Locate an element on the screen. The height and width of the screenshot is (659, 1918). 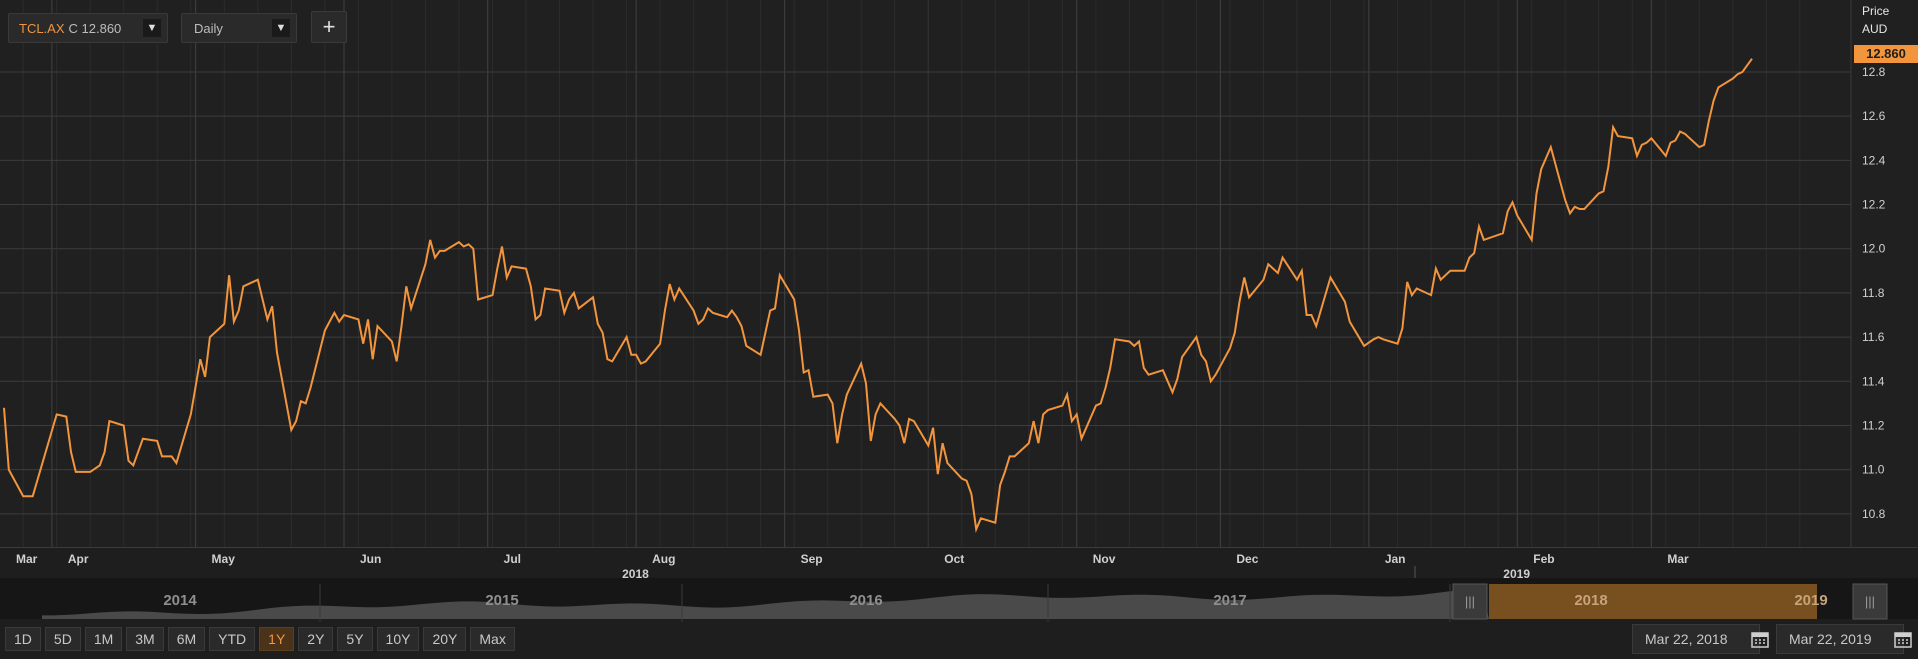
interval-select: Daily ▼ is located at coordinates (239, 28).